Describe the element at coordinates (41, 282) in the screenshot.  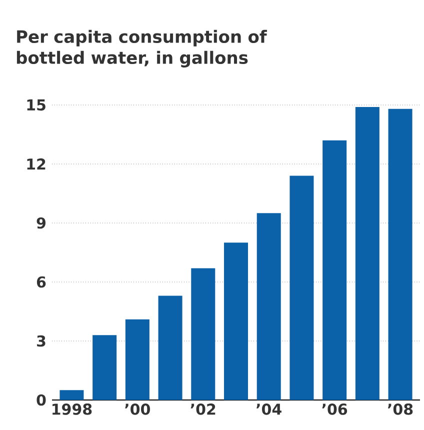
I see `y-tick-label: 6` at that location.